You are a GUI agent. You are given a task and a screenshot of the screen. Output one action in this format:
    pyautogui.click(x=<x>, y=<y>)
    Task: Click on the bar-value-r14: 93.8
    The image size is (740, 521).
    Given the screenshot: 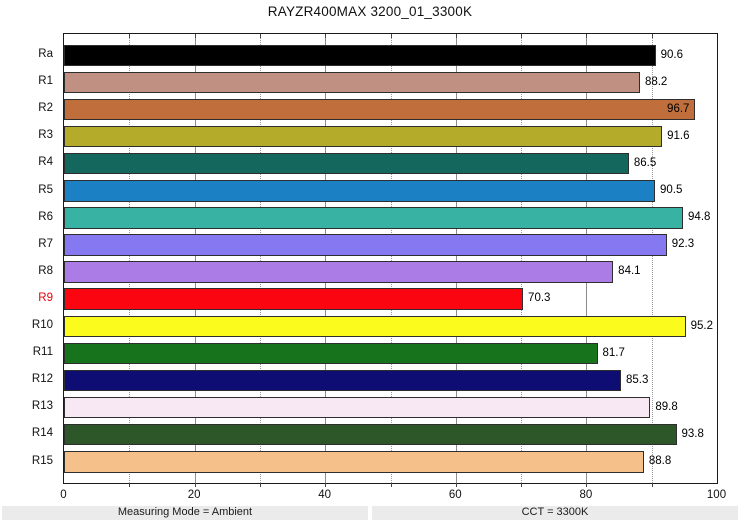 What is the action you would take?
    pyautogui.click(x=692, y=433)
    